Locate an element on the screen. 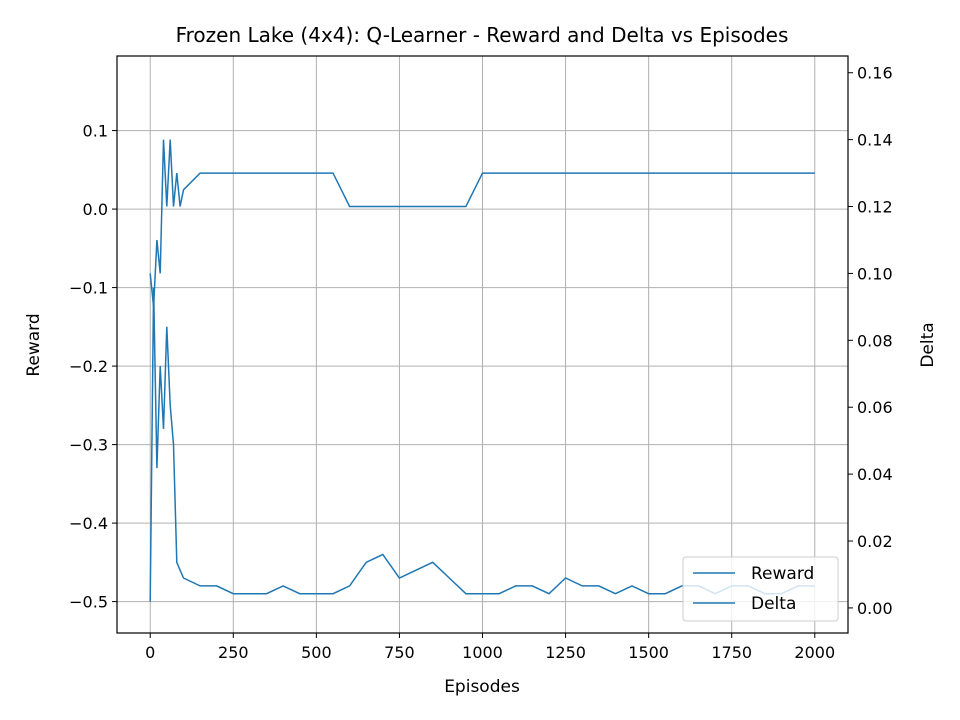  legend: Reward Delta is located at coordinates (760, 589).